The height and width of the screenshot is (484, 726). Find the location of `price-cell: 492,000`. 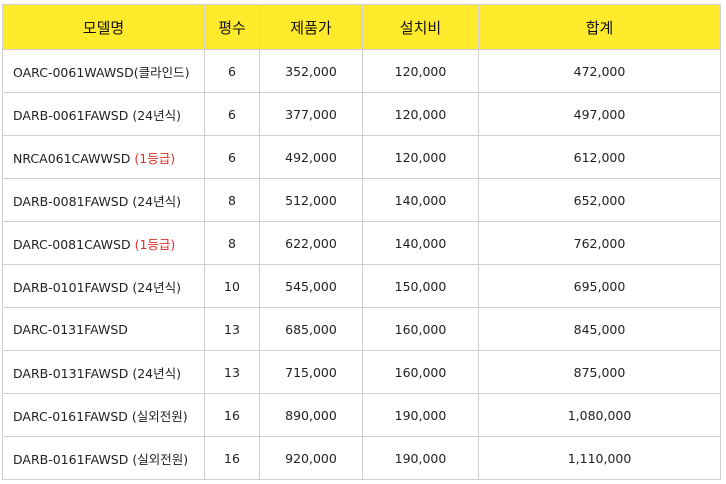

price-cell: 492,000 is located at coordinates (311, 157).